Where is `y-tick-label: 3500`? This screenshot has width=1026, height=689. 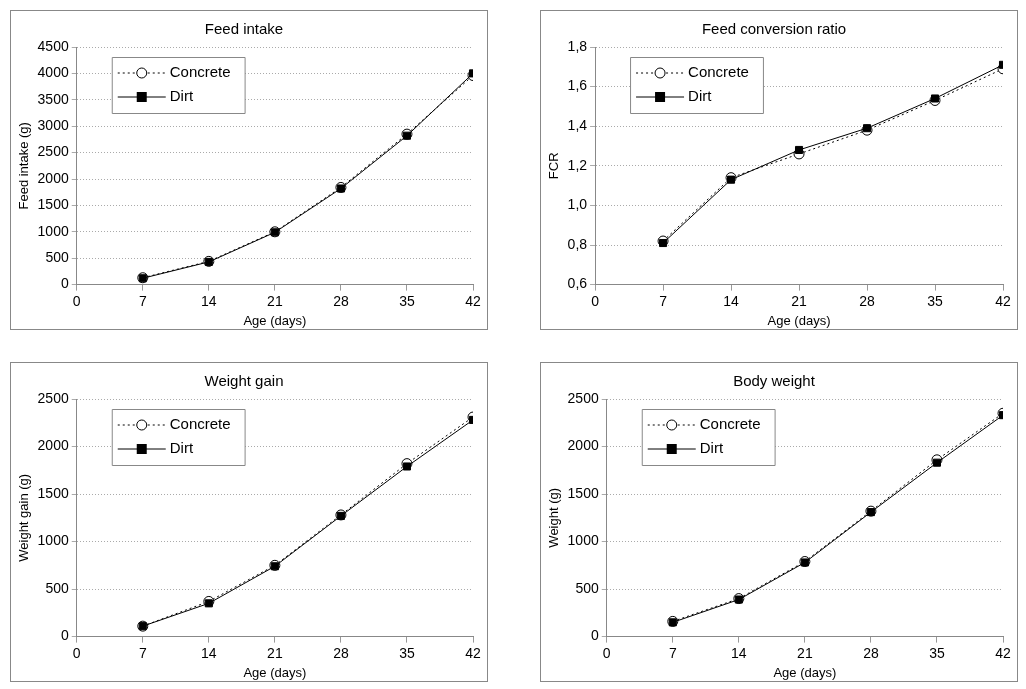
y-tick-label: 3500 is located at coordinates (53, 98).